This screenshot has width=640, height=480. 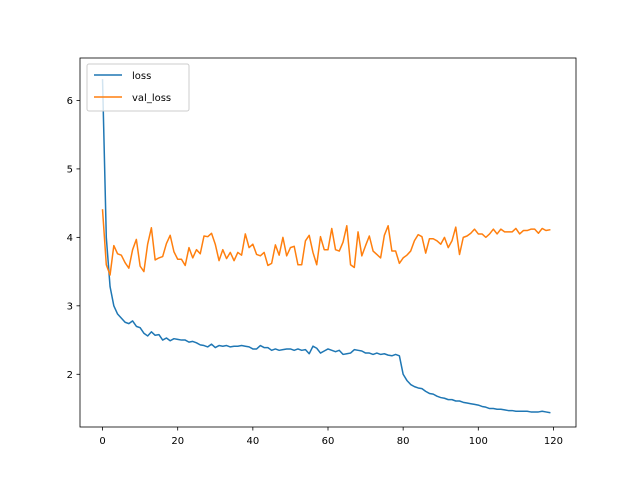 I want to click on x-tick-label: 60, so click(x=328, y=441).